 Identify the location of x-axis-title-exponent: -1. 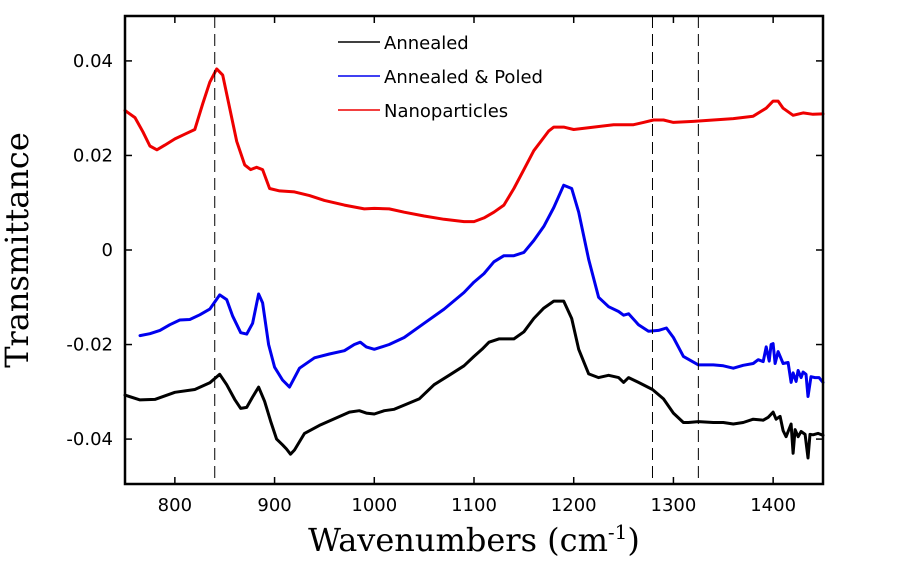
(617, 532).